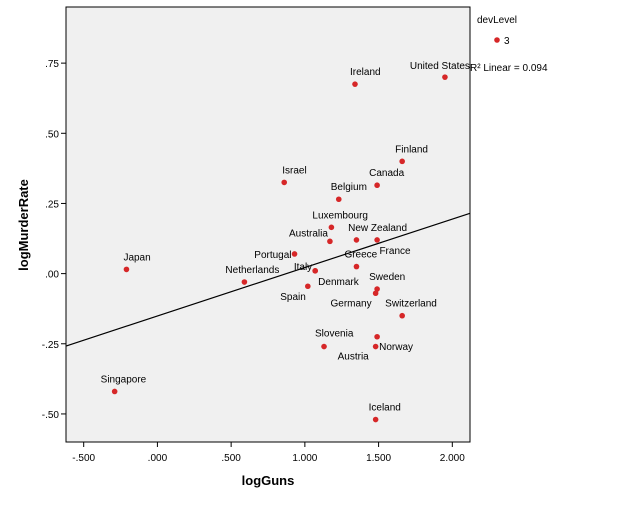 This screenshot has height=508, width=633. Describe the element at coordinates (365, 72) in the screenshot. I see `point-label: Ireland` at that location.